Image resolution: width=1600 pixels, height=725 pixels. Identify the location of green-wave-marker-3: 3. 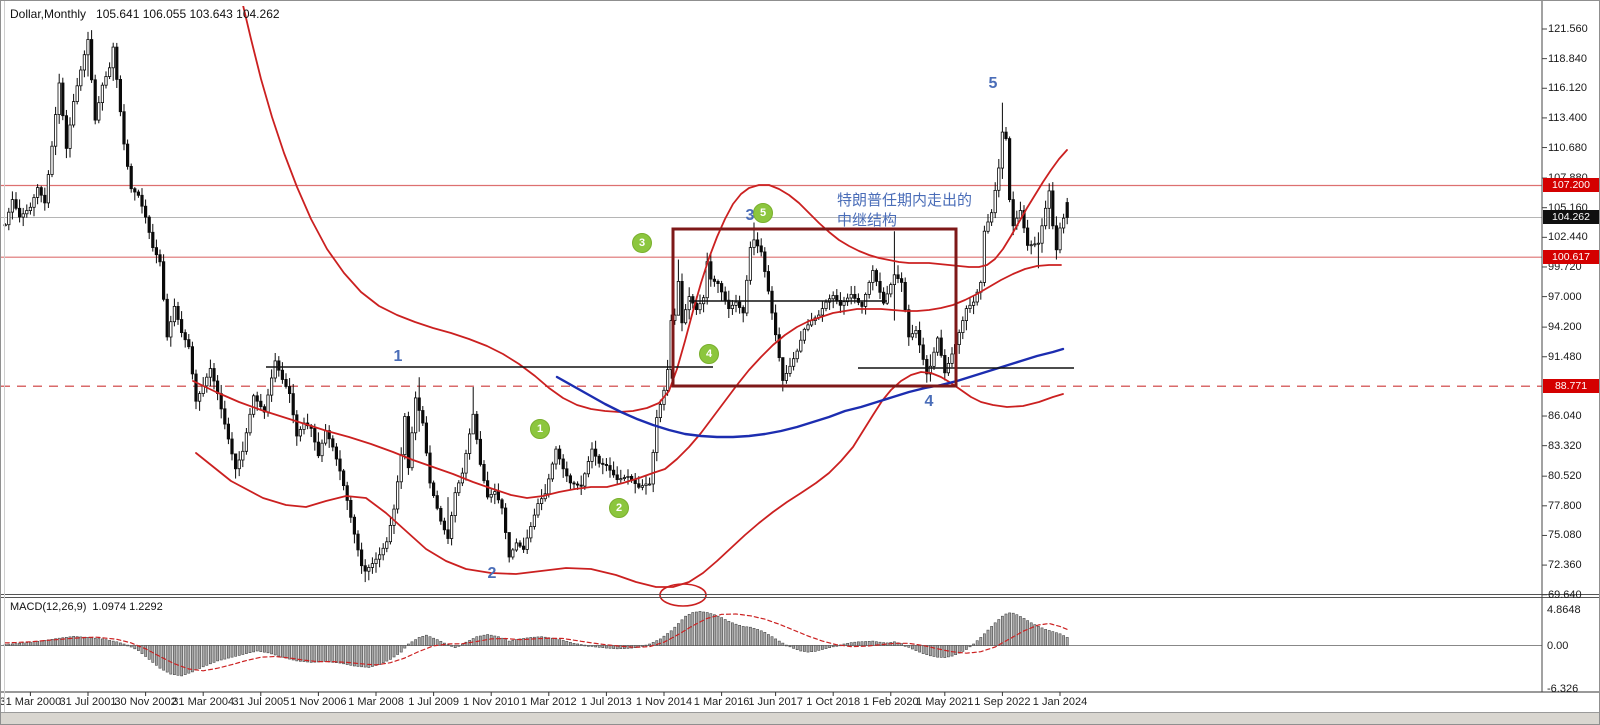
(642, 243).